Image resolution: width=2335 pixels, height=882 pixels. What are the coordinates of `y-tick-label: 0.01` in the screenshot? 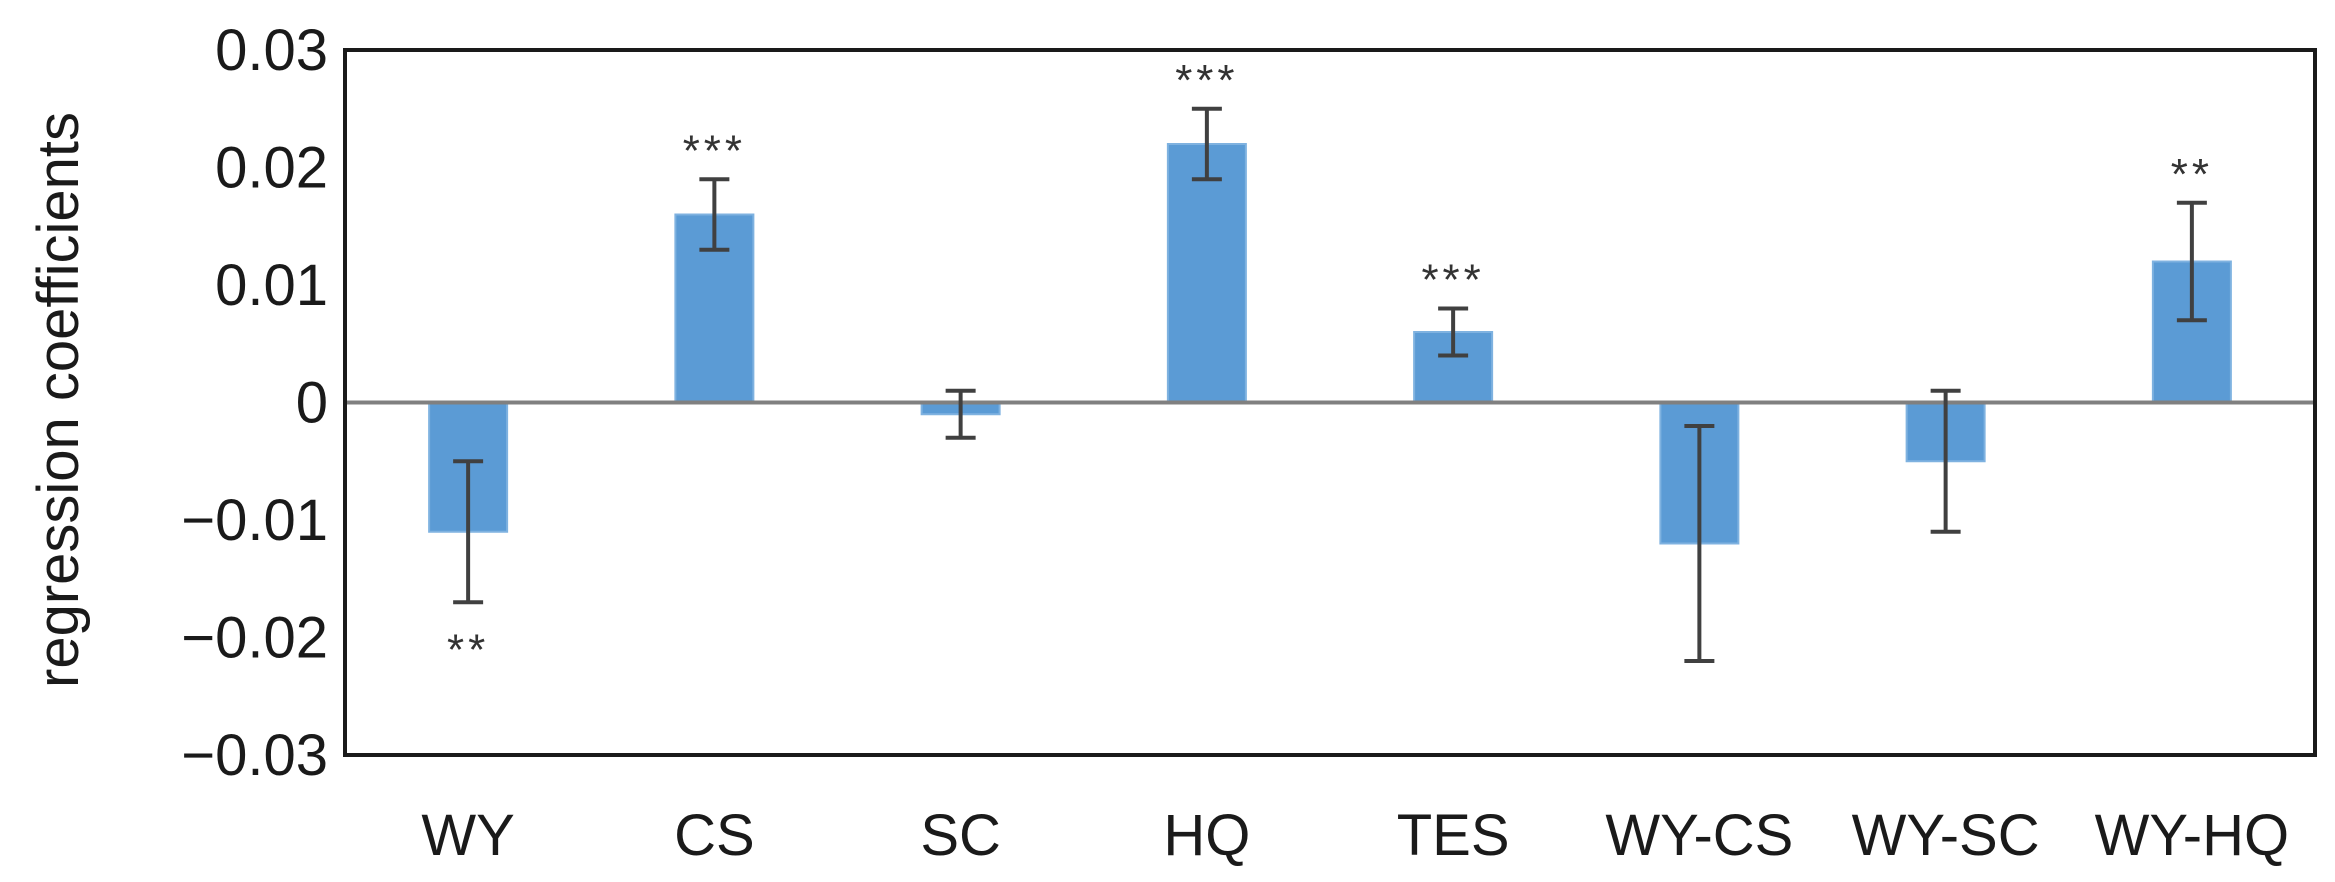 It's located at (271, 285).